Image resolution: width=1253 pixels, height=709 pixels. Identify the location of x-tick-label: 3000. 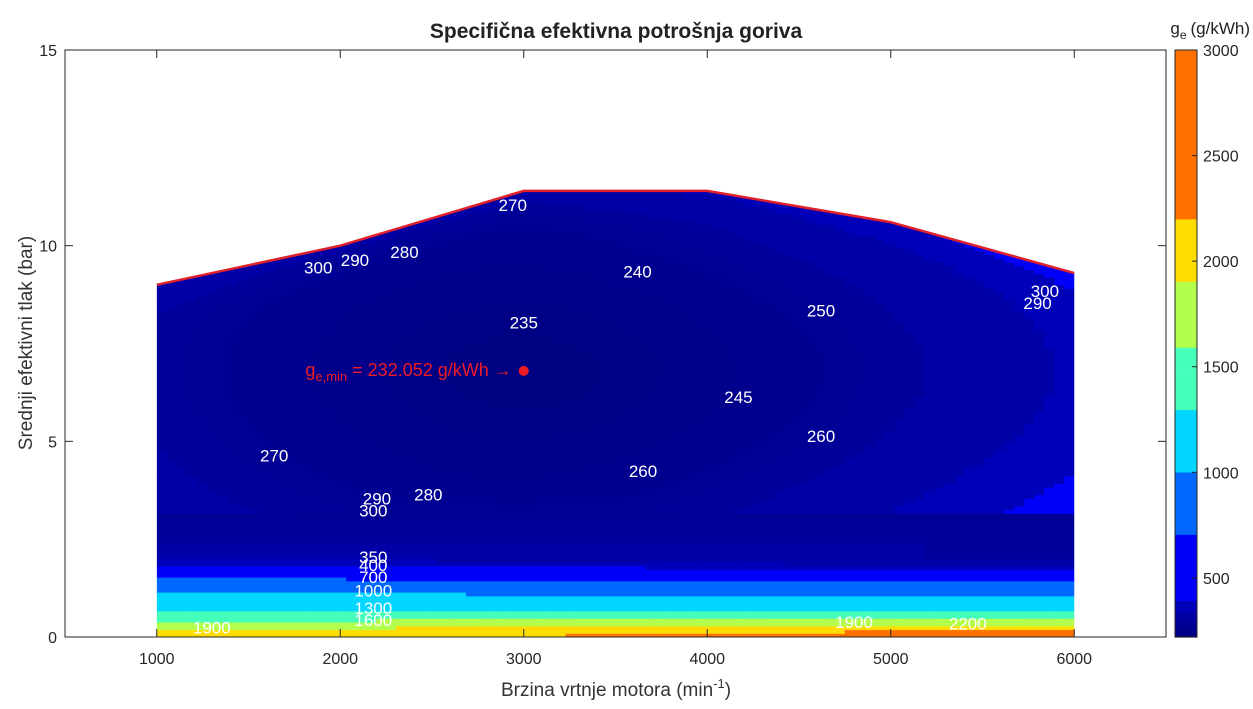
(524, 659).